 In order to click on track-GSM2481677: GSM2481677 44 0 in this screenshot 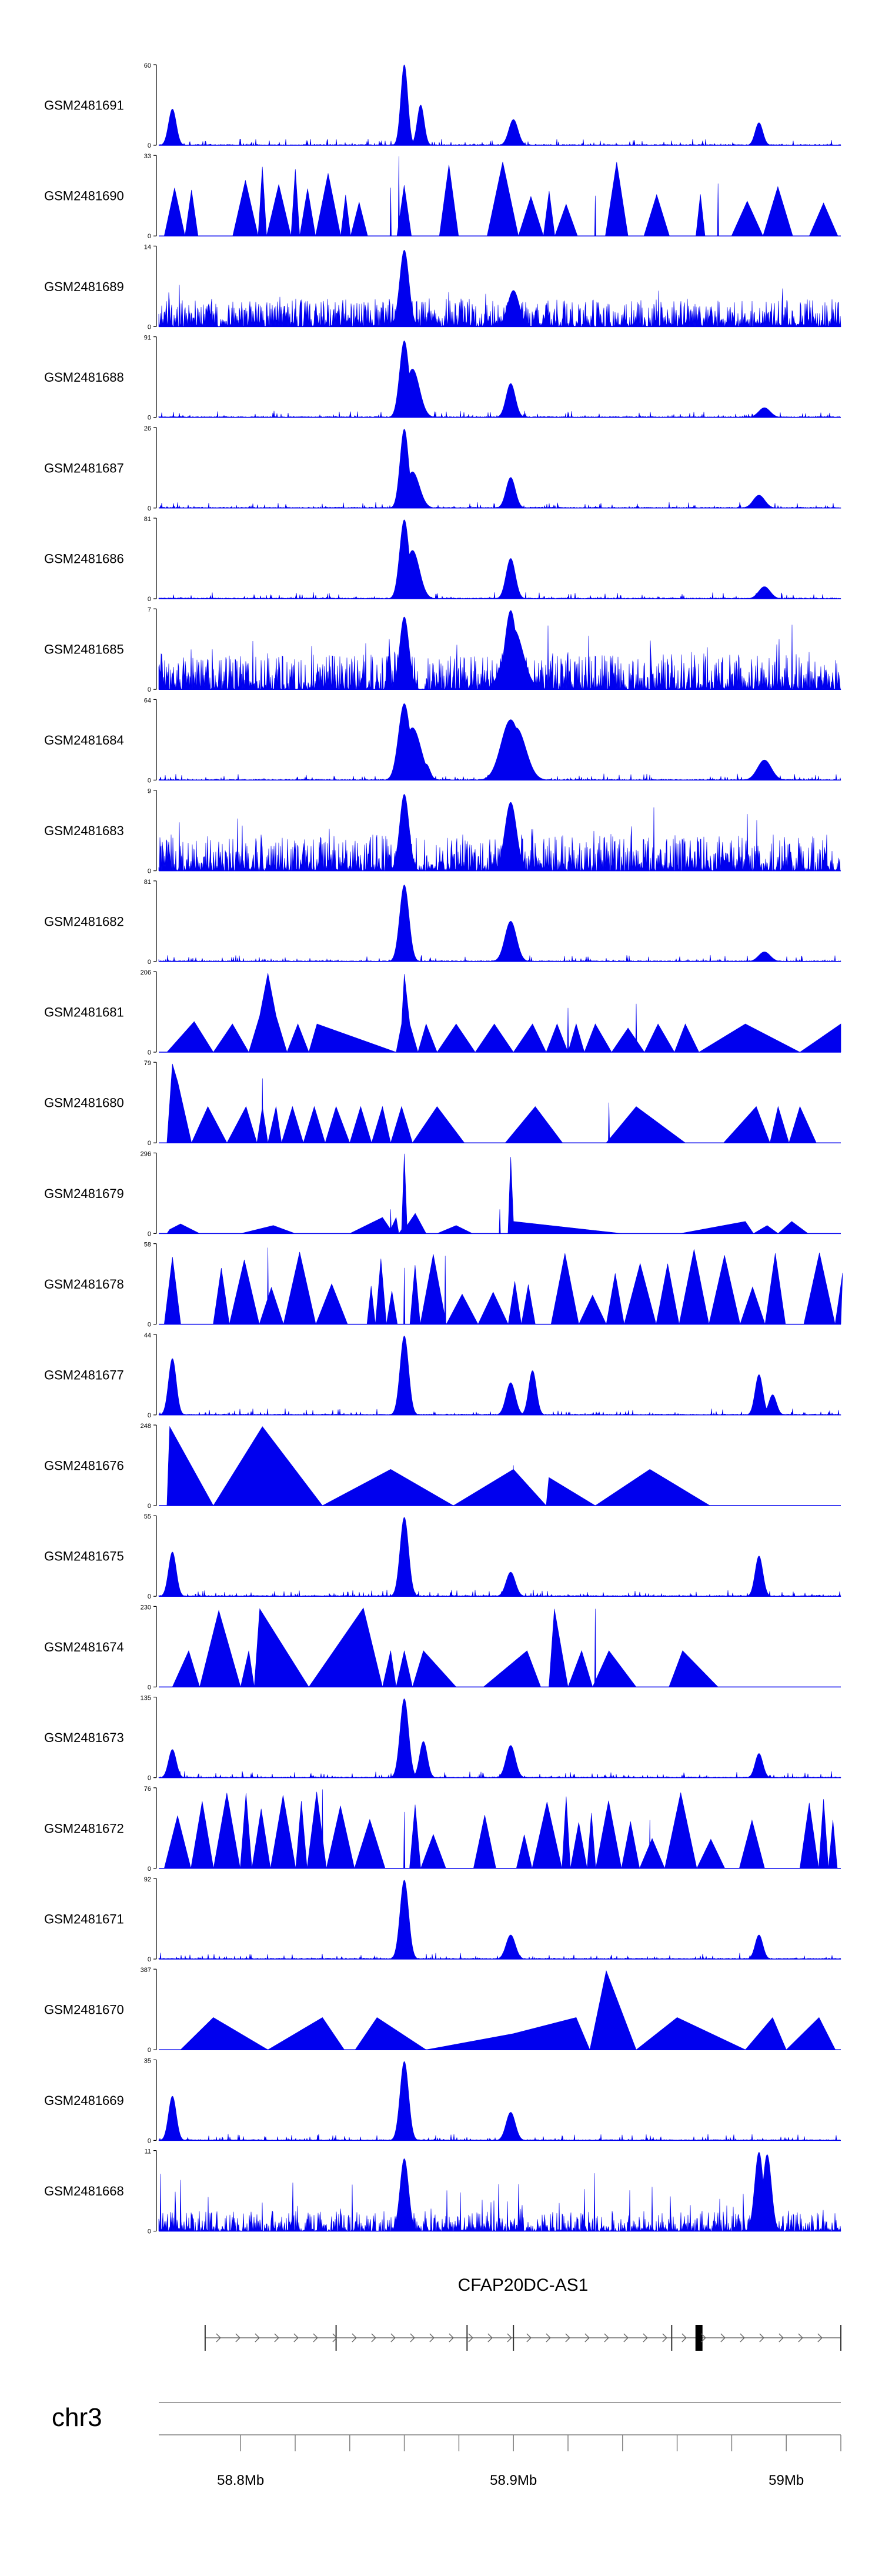, I will do `click(443, 1375)`.